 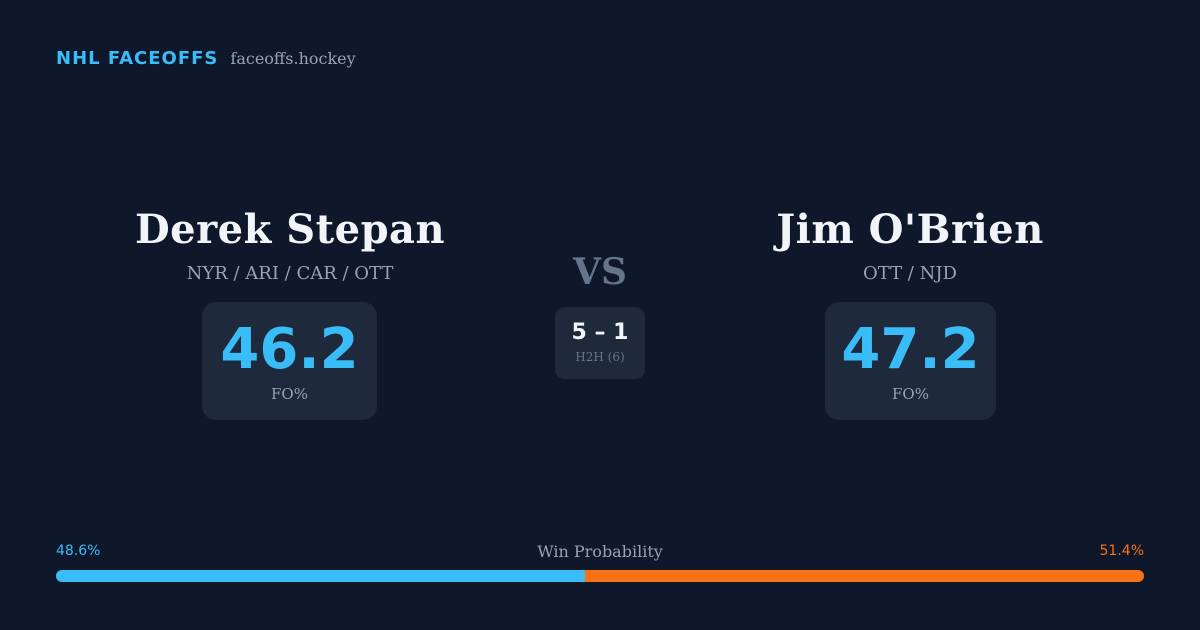 I want to click on player-left-teams: NYR / ARI / CAR / OTT, so click(x=290, y=273).